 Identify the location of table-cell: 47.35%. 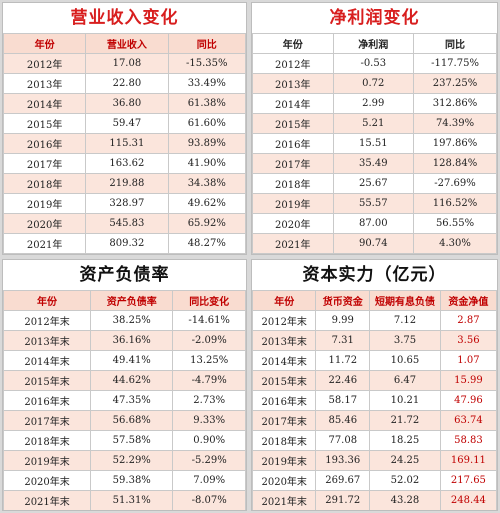
(132, 400).